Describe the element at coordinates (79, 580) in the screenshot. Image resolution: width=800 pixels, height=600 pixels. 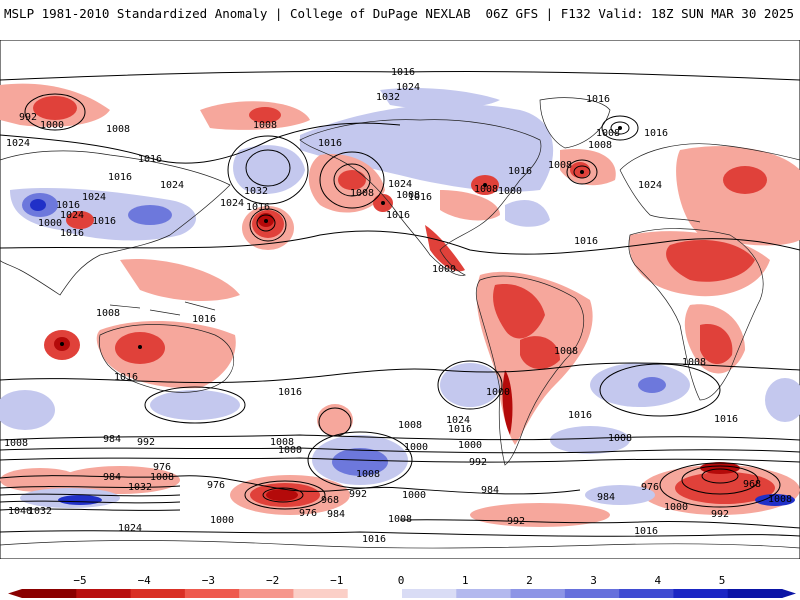
I see `colorbar-tick-label: −5` at that location.